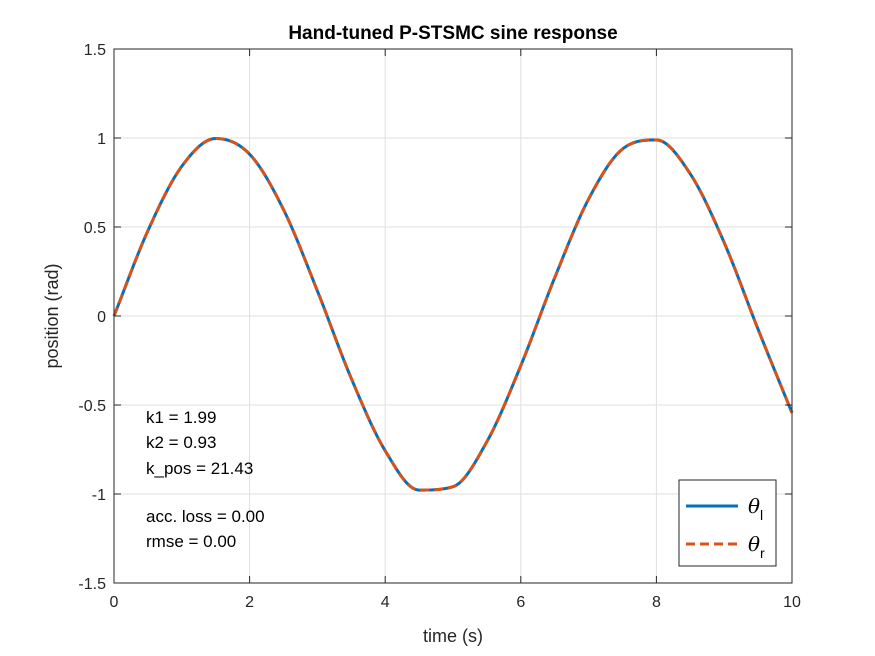  What do you see at coordinates (199, 468) in the screenshot?
I see `annotation-kpos: k_pos = 21.43` at bounding box center [199, 468].